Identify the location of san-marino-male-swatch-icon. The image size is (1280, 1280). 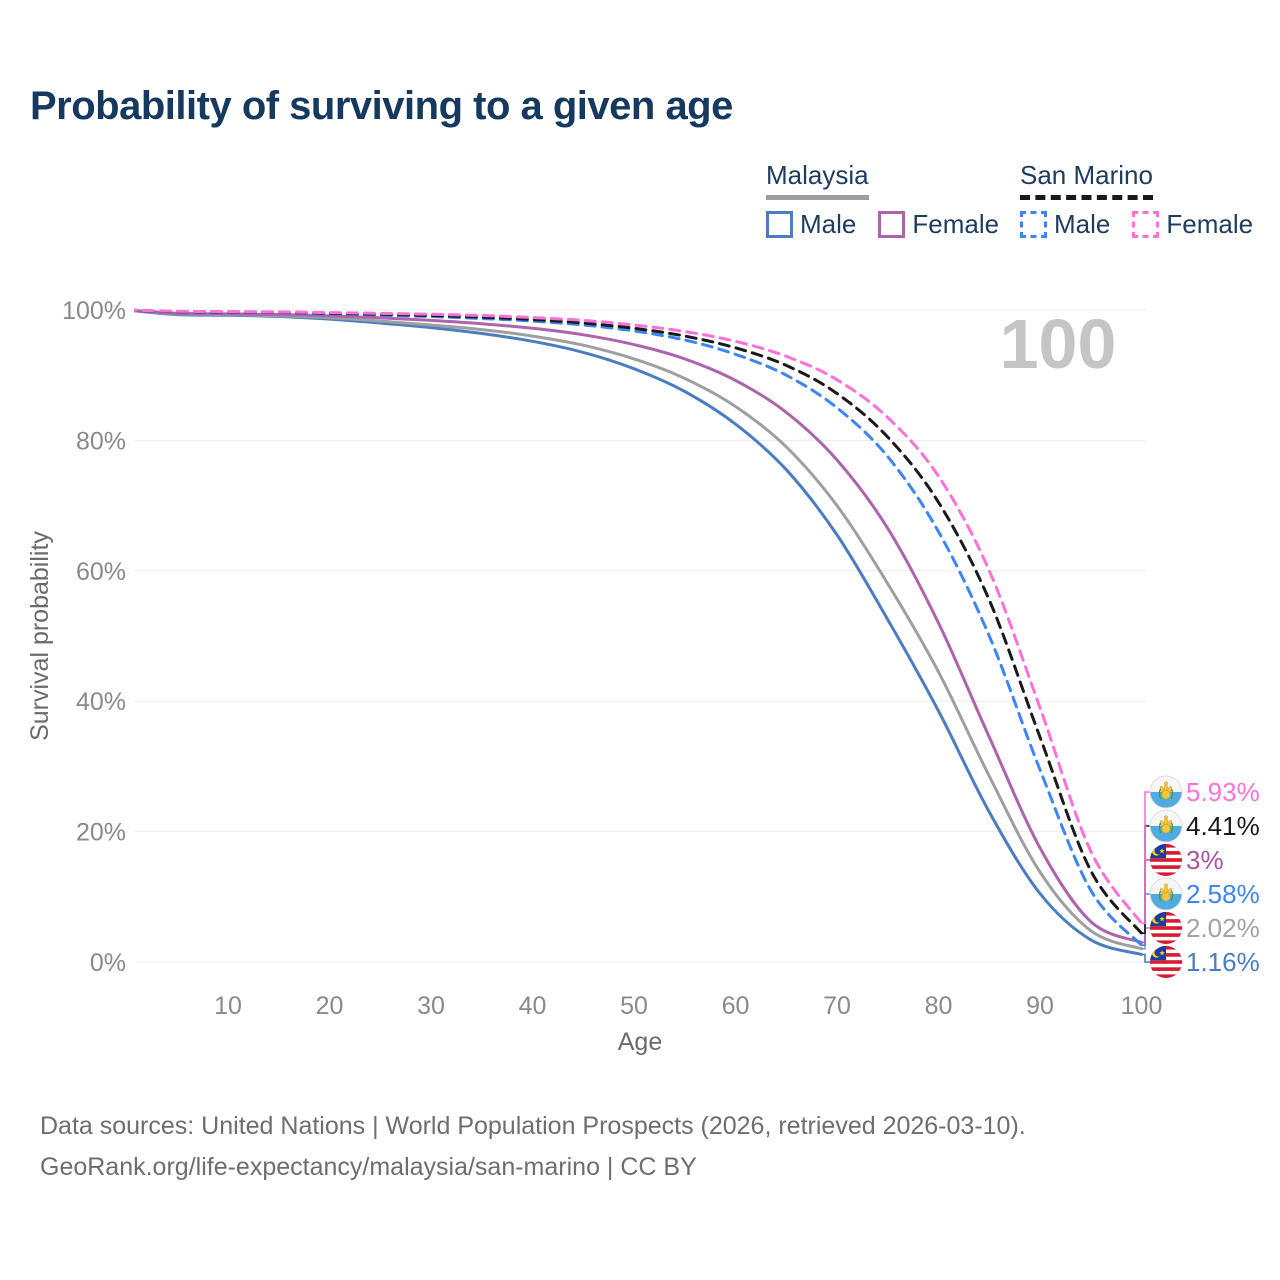
(1033, 224).